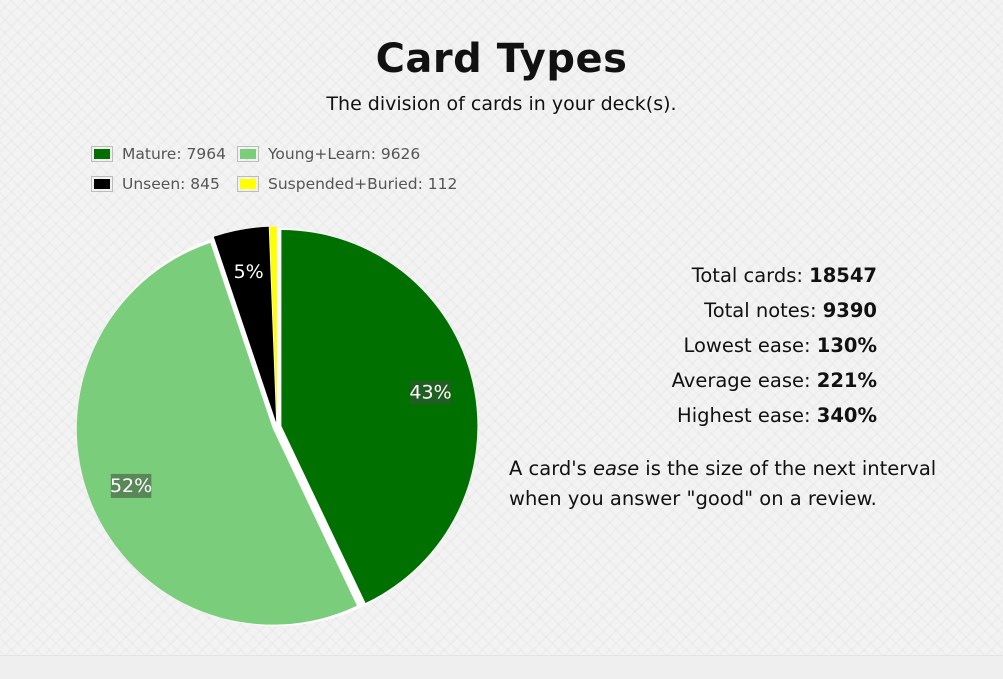  Describe the element at coordinates (248, 184) in the screenshot. I see `legend-swatch-suspended-buried` at that location.